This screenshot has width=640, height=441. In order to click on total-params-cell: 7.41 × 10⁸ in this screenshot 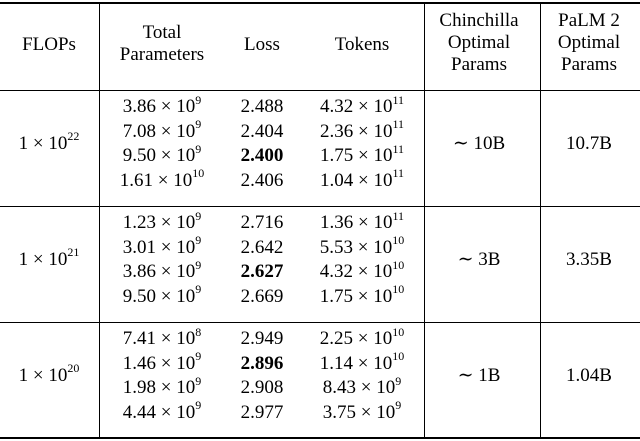, I will do `click(162, 336)`.